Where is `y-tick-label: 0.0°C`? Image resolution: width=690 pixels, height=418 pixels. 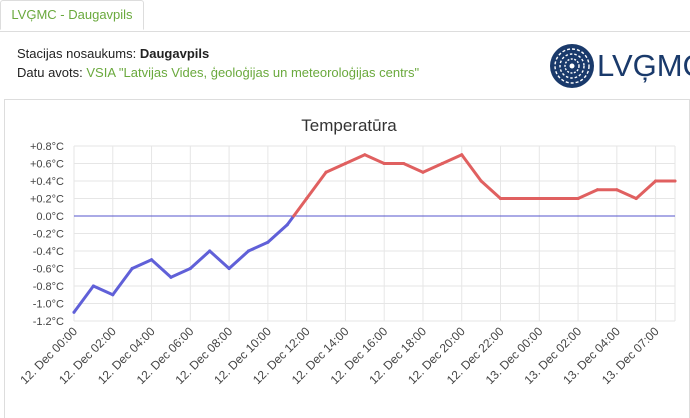
y-tick-label: 0.0°C is located at coordinates (50, 217).